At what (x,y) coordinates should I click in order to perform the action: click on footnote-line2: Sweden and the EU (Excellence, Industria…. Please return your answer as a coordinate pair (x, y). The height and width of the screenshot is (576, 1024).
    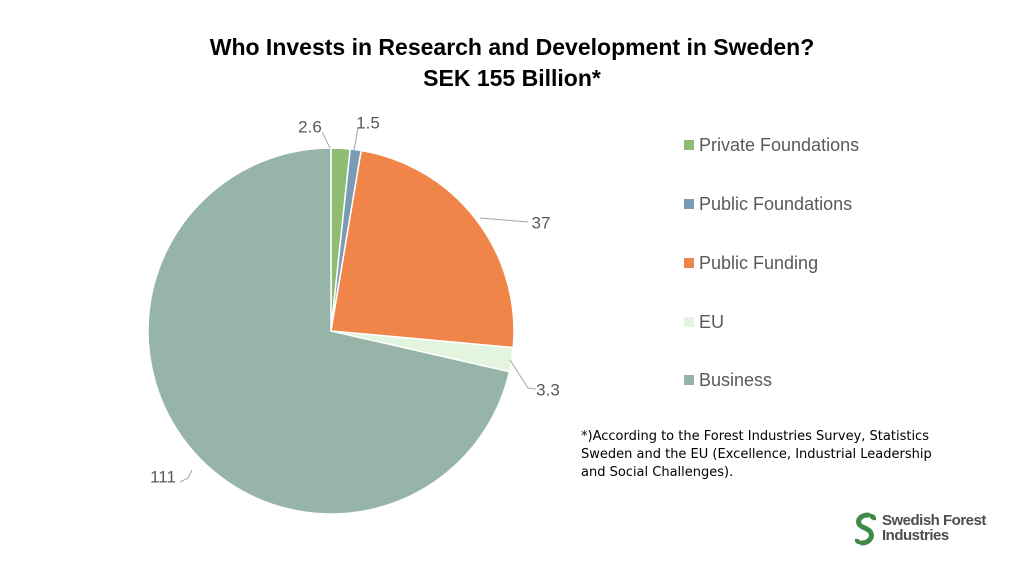
    Looking at the image, I should click on (756, 454).